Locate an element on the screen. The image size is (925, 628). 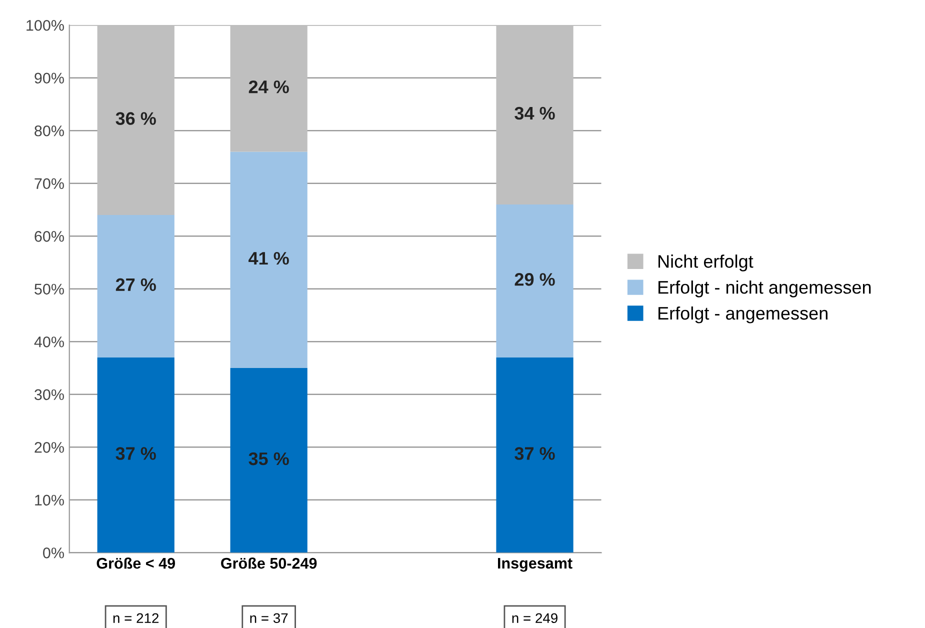
x-tick-label: Größe 50-249 is located at coordinates (269, 563).